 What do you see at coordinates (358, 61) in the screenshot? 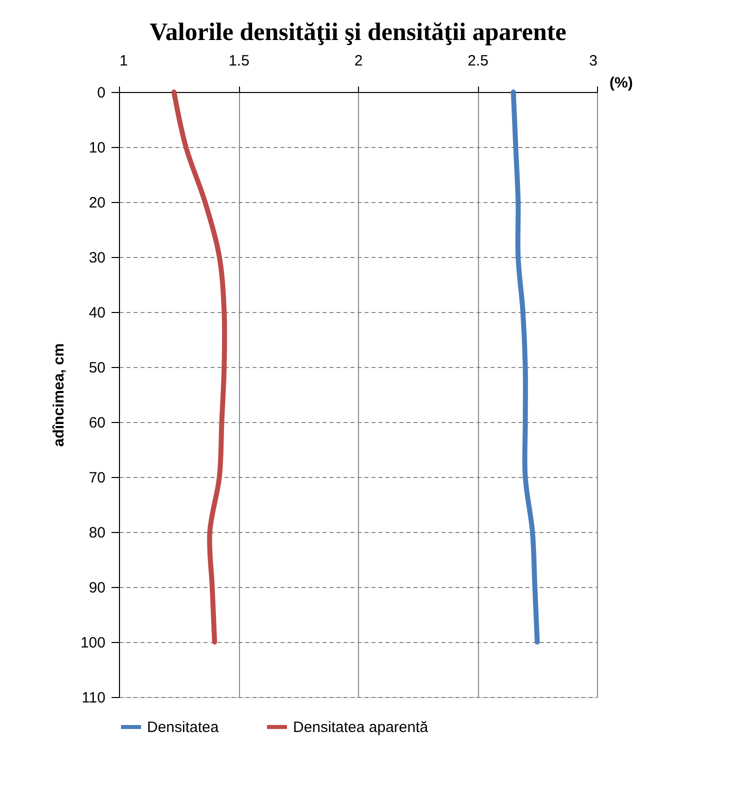
I see `x-tick-label: 2` at bounding box center [358, 61].